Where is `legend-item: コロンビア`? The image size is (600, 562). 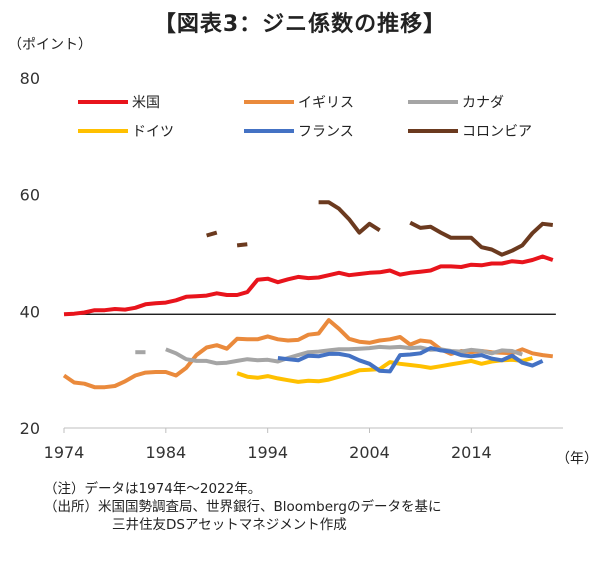 legend-item: コロンビア is located at coordinates (470, 132).